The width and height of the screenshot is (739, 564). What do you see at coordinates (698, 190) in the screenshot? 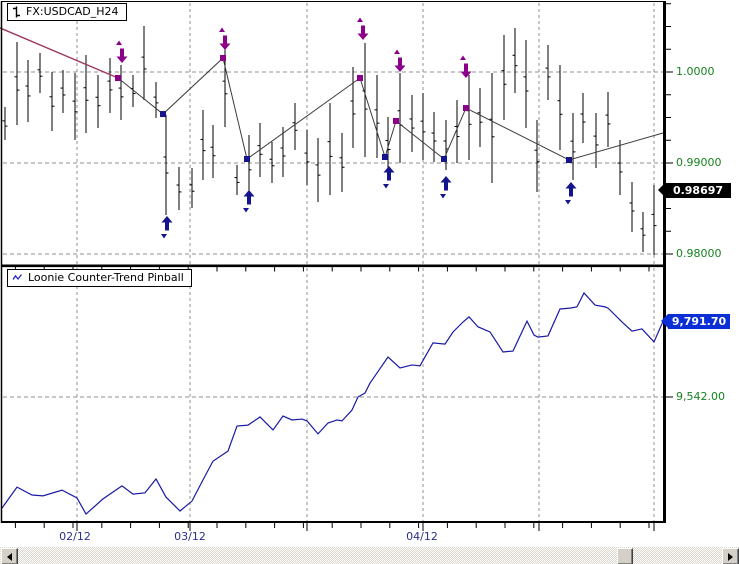
I see `last-price-value: 0.98697` at bounding box center [698, 190].